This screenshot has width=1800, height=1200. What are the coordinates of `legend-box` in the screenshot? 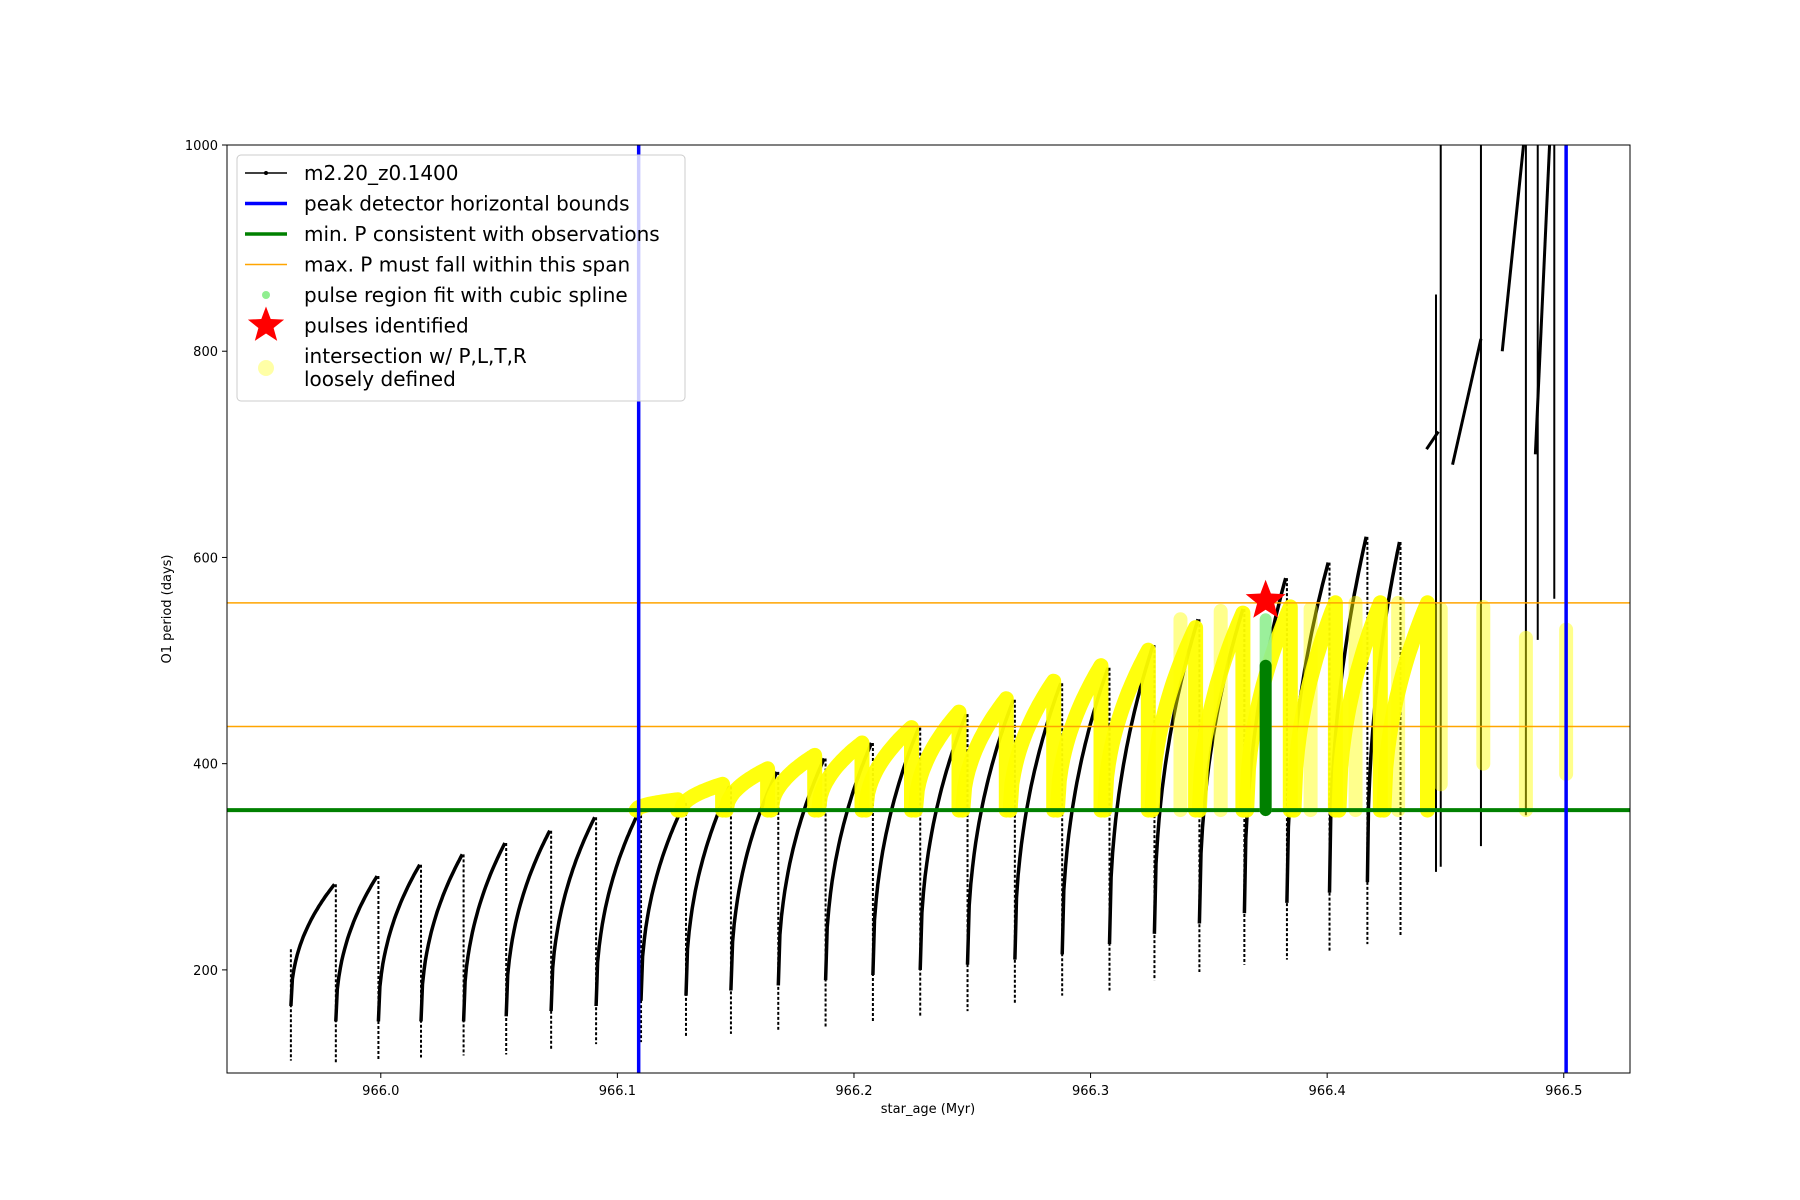 It's located at (461, 278).